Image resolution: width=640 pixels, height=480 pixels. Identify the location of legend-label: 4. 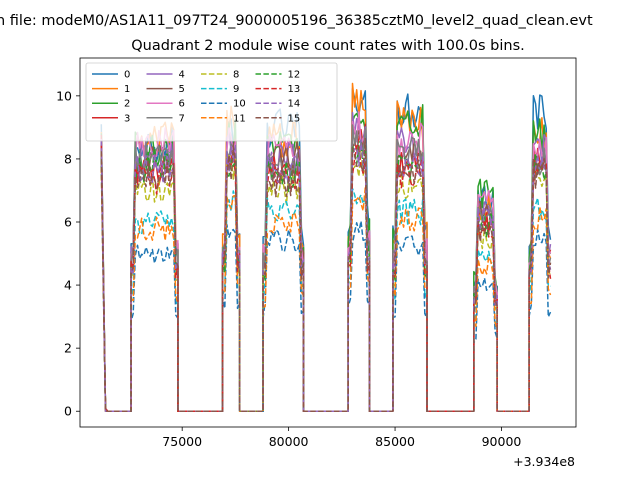
(182, 75).